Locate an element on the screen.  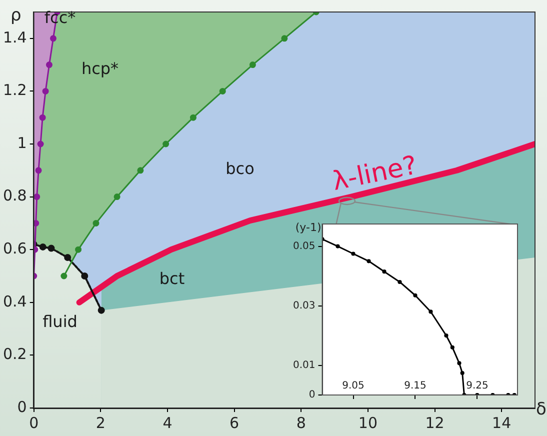
x-tick-label: 14 is located at coordinates (502, 423).